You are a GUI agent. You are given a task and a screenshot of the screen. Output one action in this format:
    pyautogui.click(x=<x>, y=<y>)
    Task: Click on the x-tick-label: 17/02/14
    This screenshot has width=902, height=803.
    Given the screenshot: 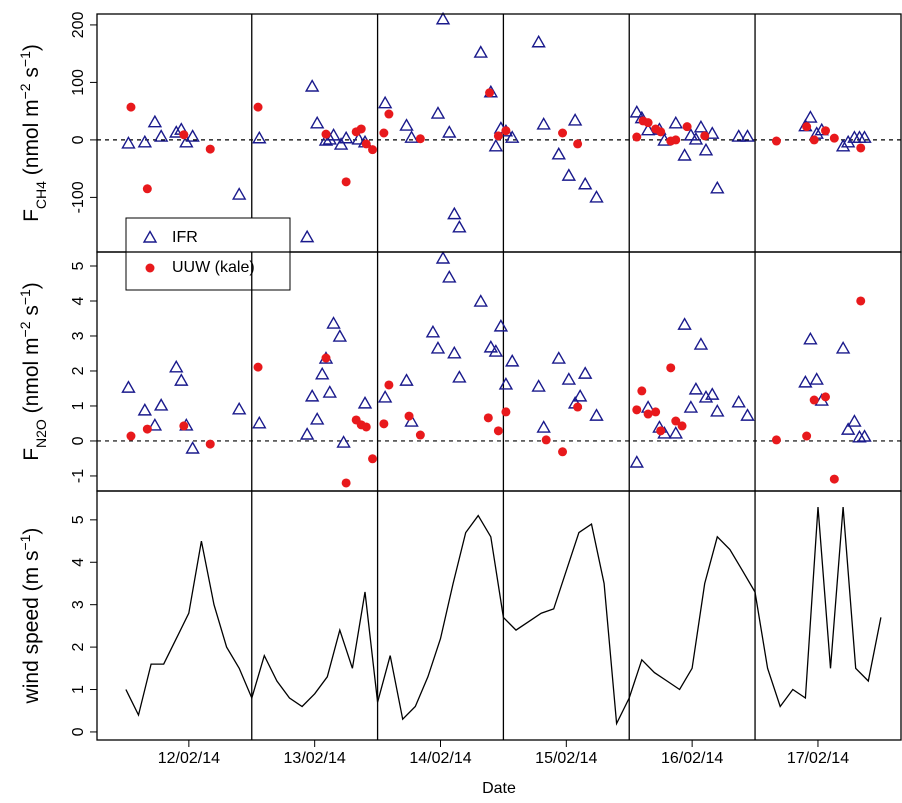 What is the action you would take?
    pyautogui.click(x=818, y=758)
    